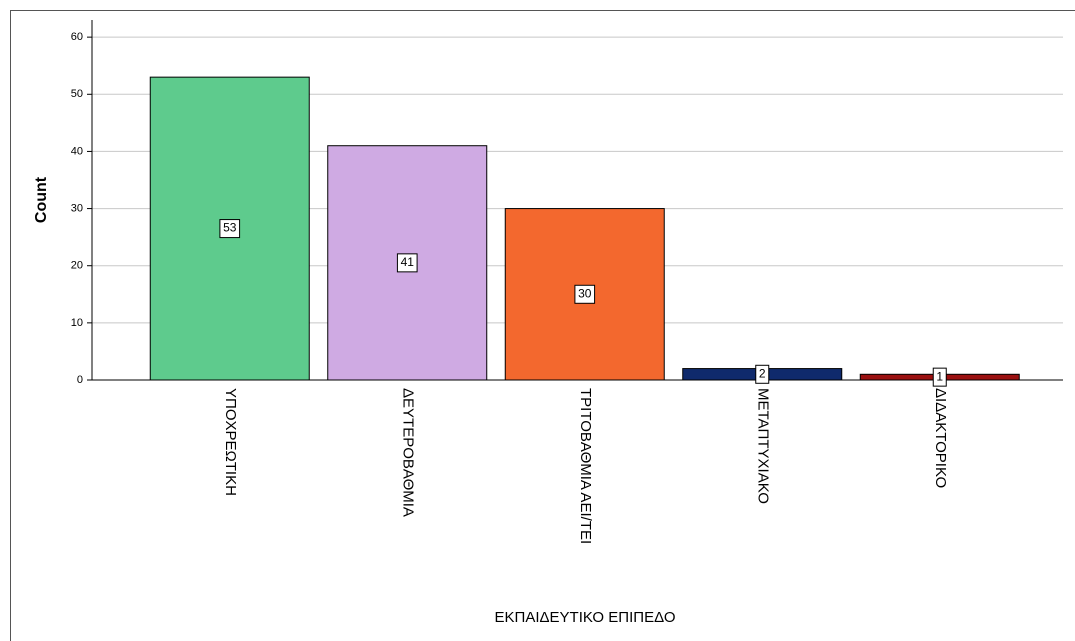  What do you see at coordinates (585, 617) in the screenshot?
I see `x-axis-title: ΕΚΠΑΙΔΕΥΤΙΚΟ ΕΠΙΠΕΔΟ` at bounding box center [585, 617].